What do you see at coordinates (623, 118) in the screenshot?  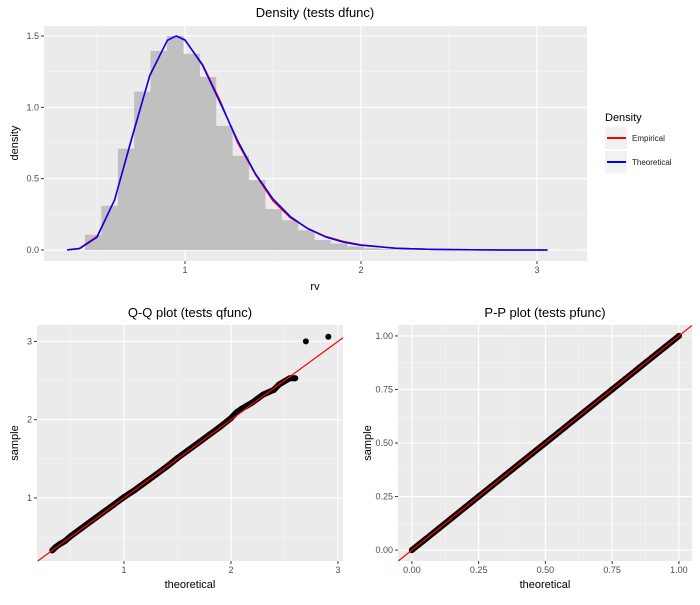 I see `legend-title: Density` at bounding box center [623, 118].